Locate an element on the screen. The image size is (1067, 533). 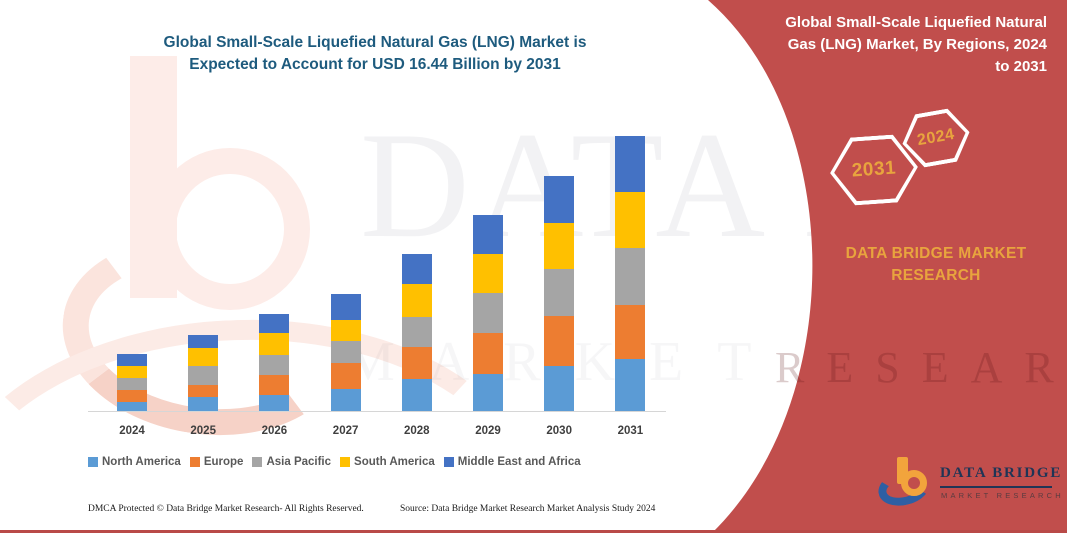
bar-2026 is located at coordinates (274, 362).